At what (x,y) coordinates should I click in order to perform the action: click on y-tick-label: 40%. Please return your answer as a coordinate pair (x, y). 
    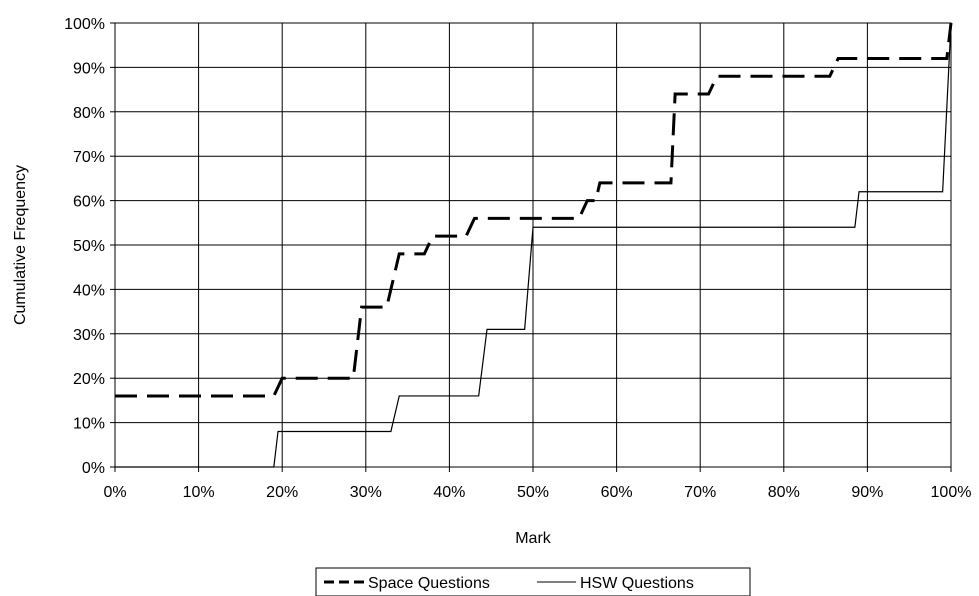
    Looking at the image, I should click on (89, 290).